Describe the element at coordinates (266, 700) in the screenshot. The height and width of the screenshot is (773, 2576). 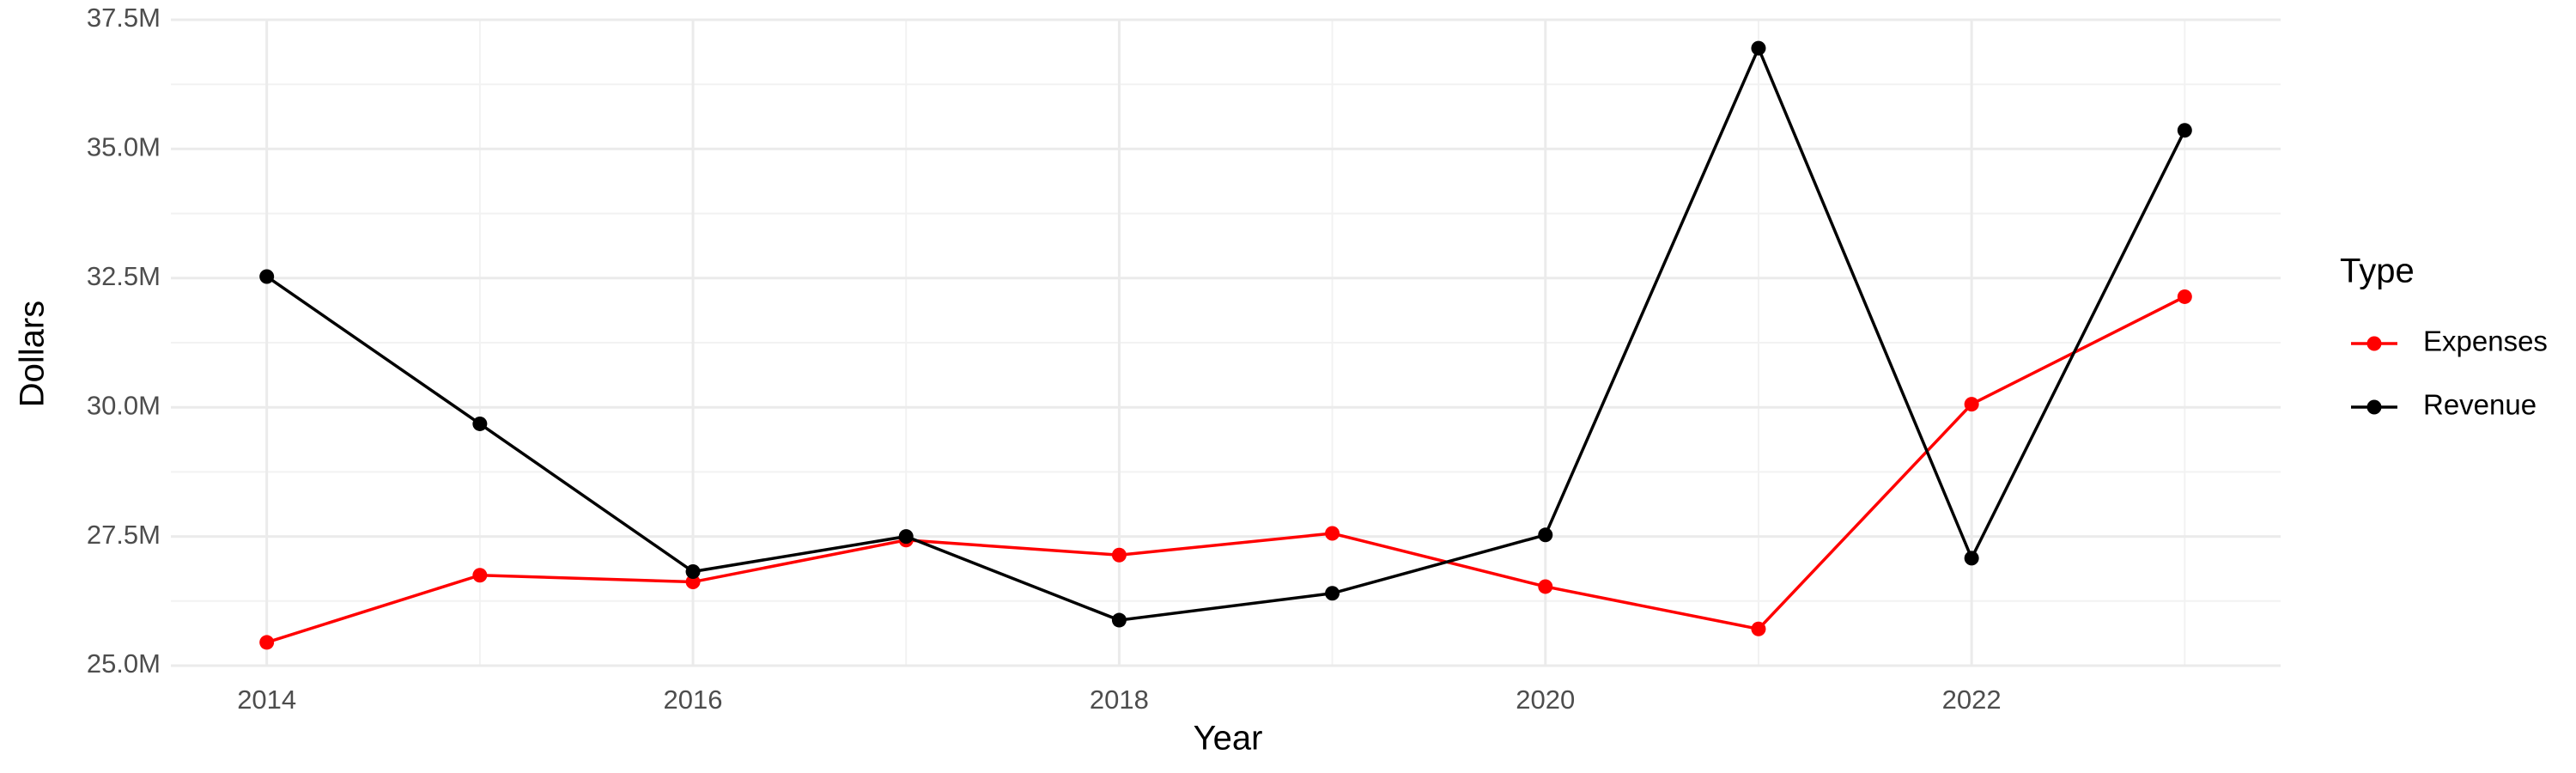
I see `x-tick-label: 2014` at that location.